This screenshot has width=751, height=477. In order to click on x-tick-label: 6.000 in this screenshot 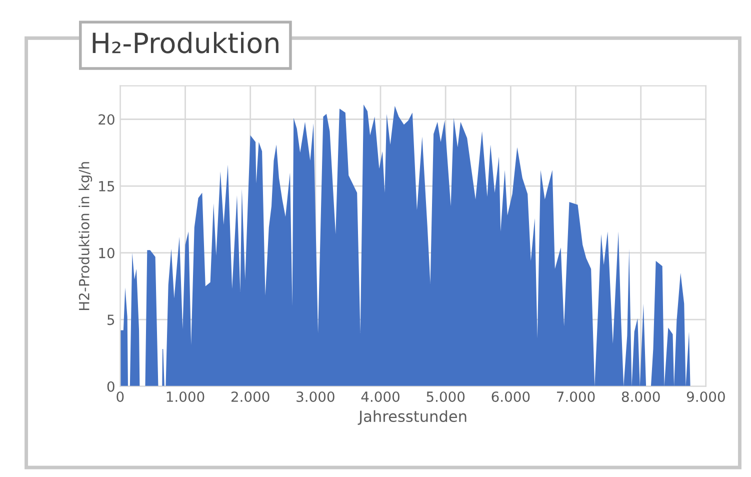, I will do `click(511, 396)`.